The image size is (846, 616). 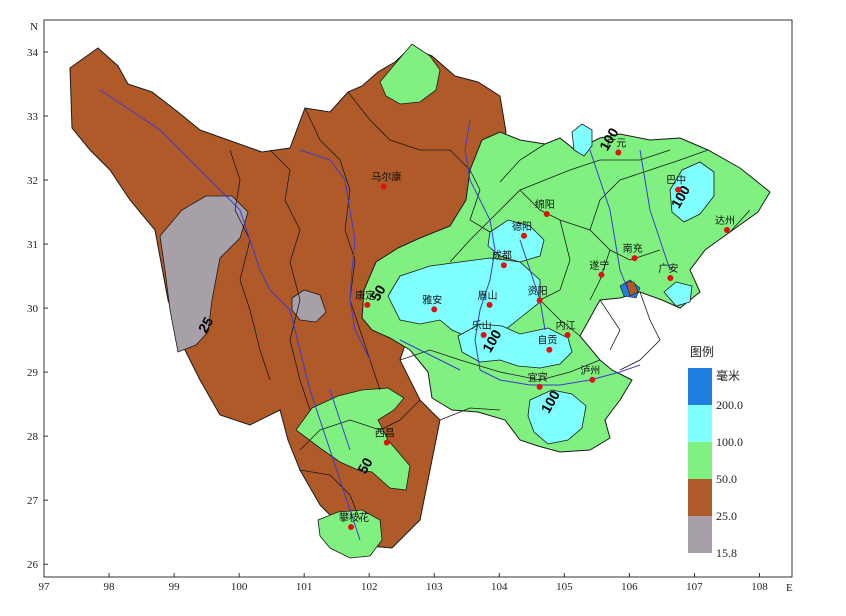 What do you see at coordinates (566, 325) in the screenshot?
I see `city-label: 内江` at bounding box center [566, 325].